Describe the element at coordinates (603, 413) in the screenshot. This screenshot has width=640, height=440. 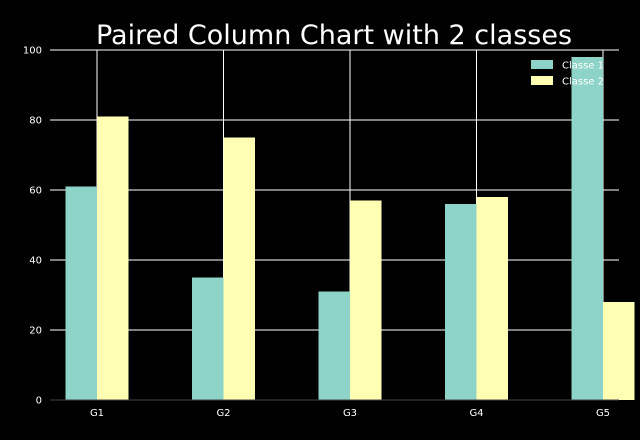
I see `x-tick-label: G5` at that location.